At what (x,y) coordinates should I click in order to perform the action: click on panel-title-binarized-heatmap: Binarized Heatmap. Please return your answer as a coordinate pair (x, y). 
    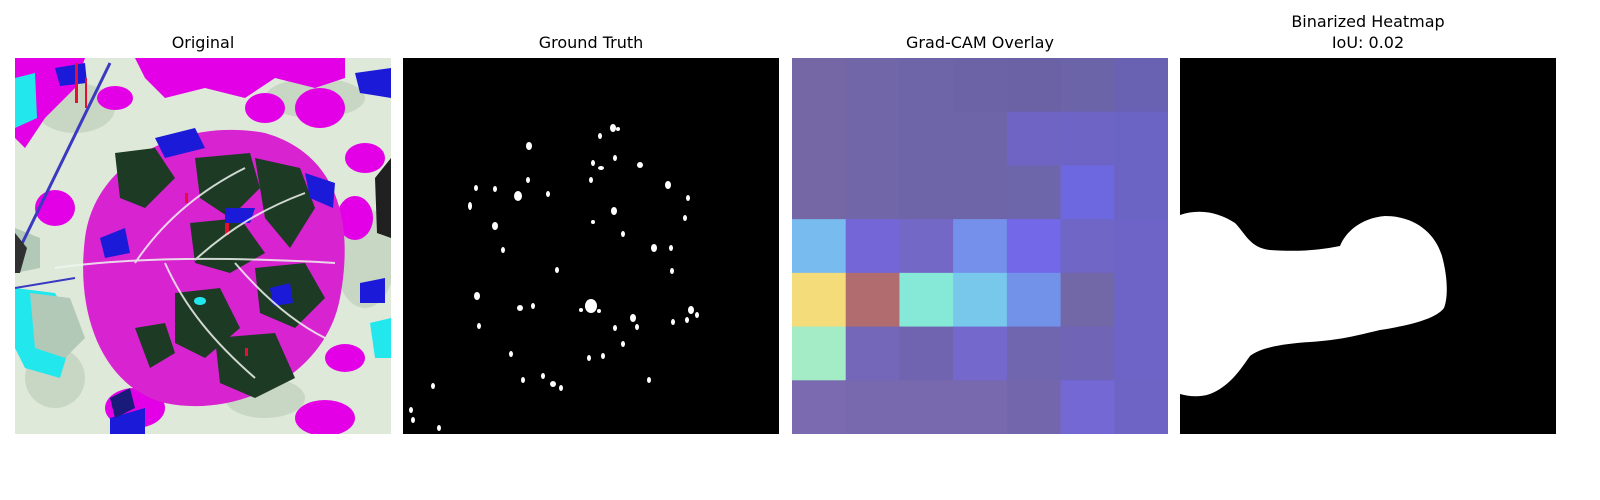
    Looking at the image, I should click on (1368, 21).